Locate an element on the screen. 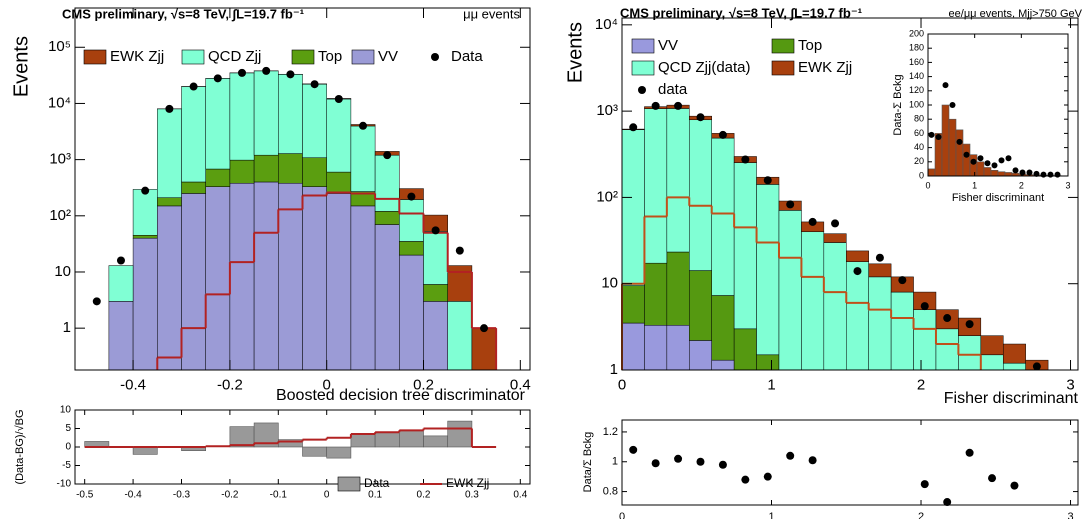 This screenshot has height=519, width=1086. y-tick-label: 100 is located at coordinates (916, 104).